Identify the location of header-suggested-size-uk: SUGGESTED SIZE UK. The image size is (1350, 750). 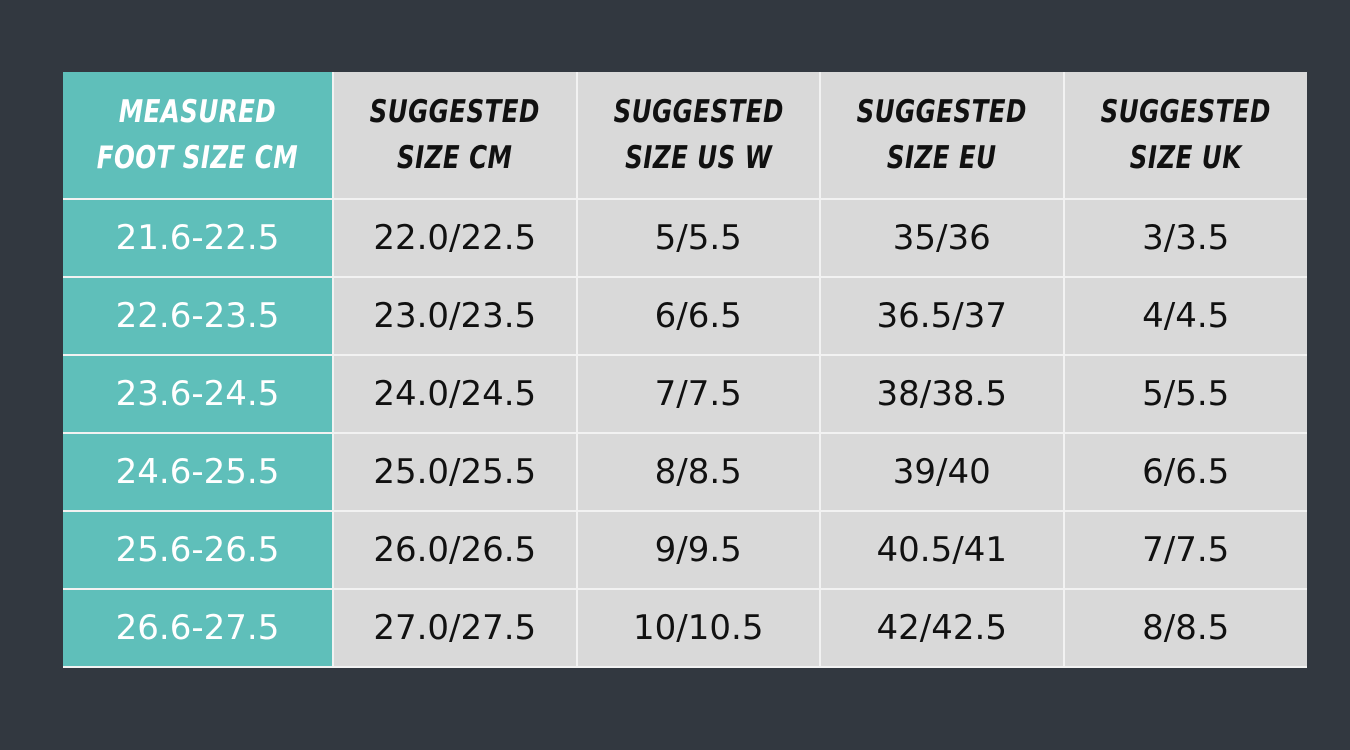
(1184, 136).